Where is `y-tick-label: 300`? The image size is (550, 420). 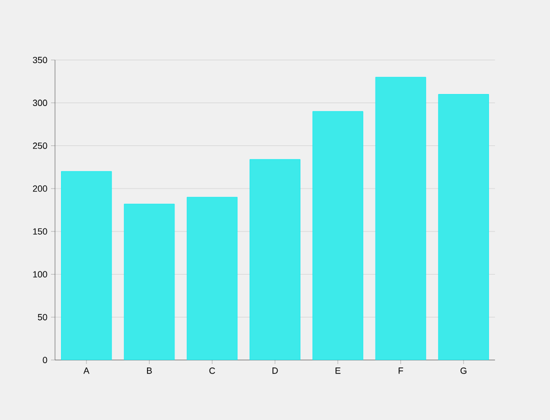 y-tick-label: 300 is located at coordinates (40, 103).